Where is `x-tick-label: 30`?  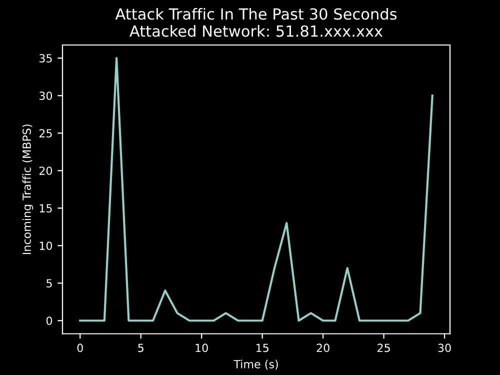
x-tick-label: 30 is located at coordinates (444, 348).